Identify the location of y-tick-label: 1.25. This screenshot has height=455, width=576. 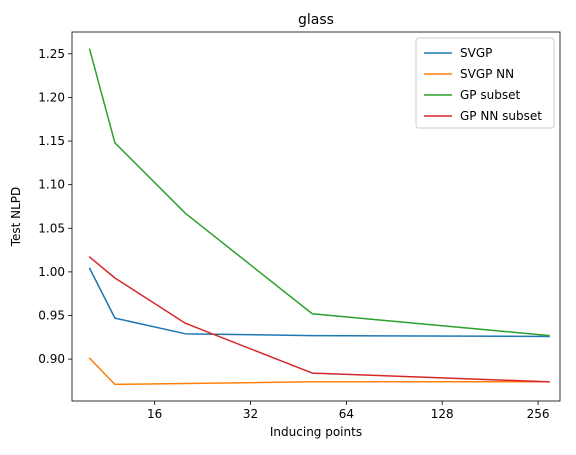
(51, 54).